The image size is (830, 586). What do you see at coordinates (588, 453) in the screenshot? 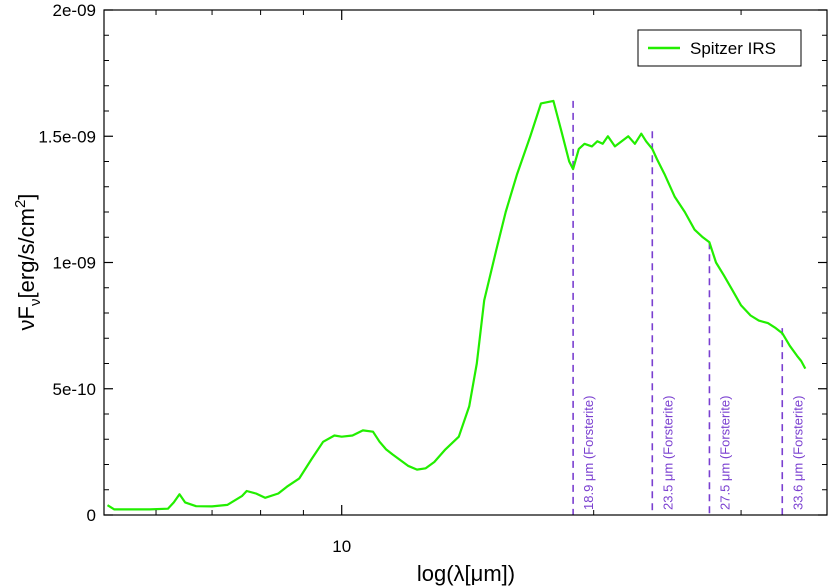
I see `annotation-label: 18.9 μm (Forsterite)` at bounding box center [588, 453].